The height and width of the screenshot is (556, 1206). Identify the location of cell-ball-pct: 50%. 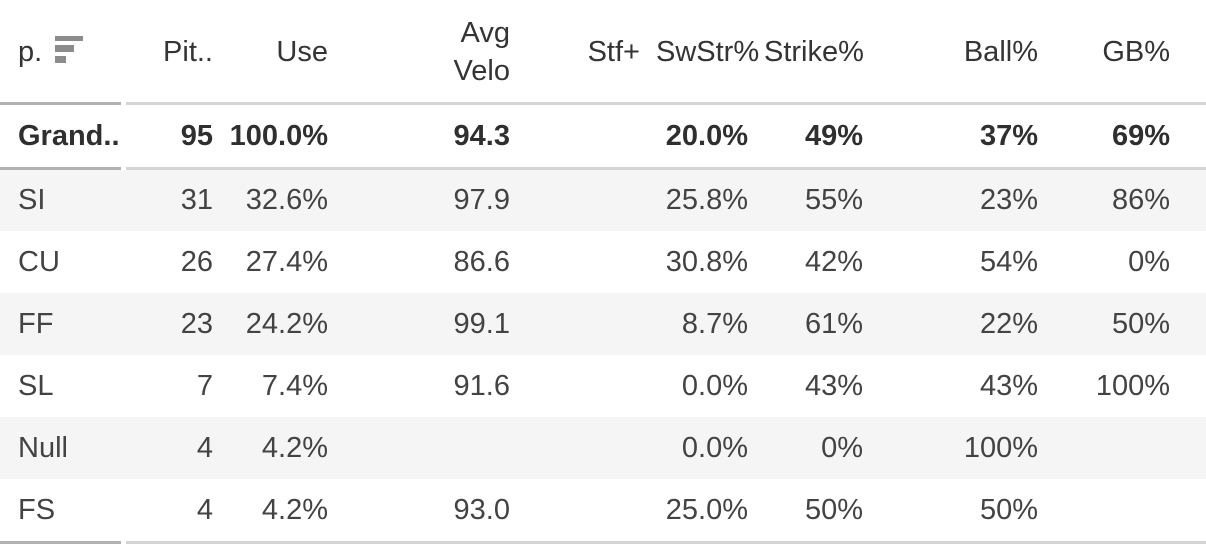
(1008, 509).